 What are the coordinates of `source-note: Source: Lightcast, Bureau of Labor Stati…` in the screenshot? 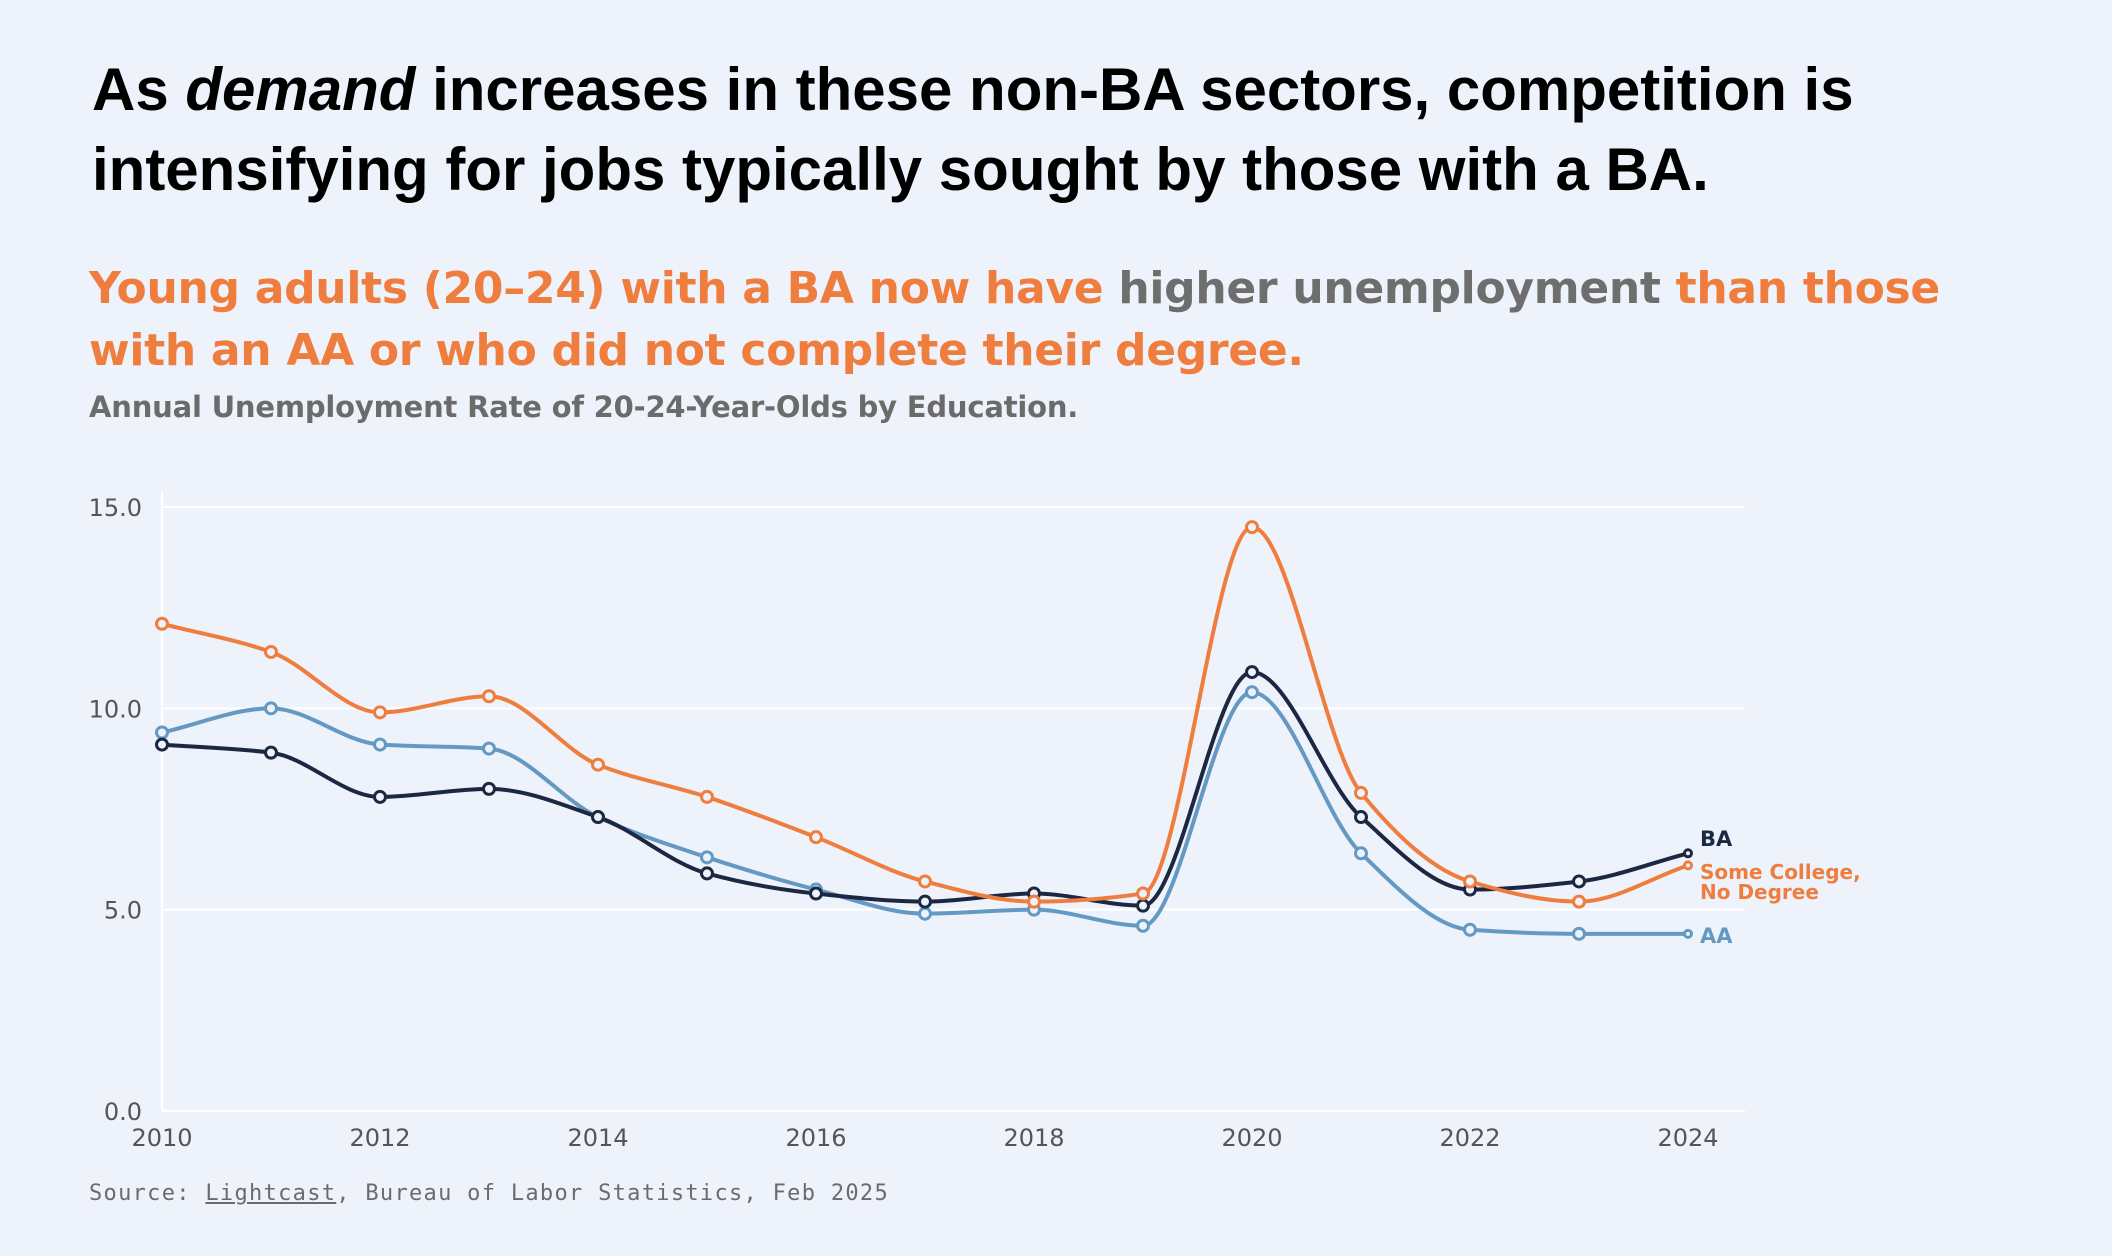 It's located at (489, 1193).